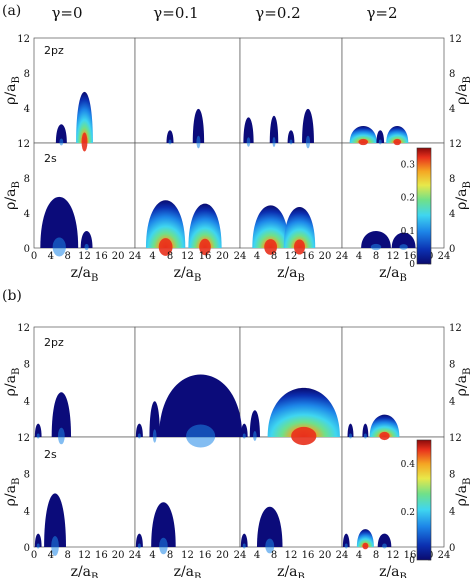 The height and width of the screenshot is (578, 474). I want to click on x-tick-label-c1-4: 16, so click(205, 555).